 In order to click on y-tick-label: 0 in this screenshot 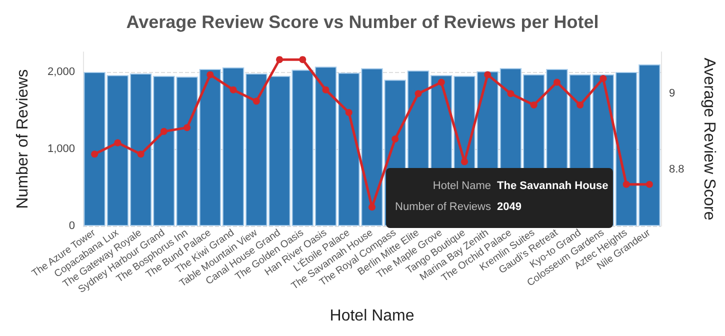, I will do `click(71, 226)`.